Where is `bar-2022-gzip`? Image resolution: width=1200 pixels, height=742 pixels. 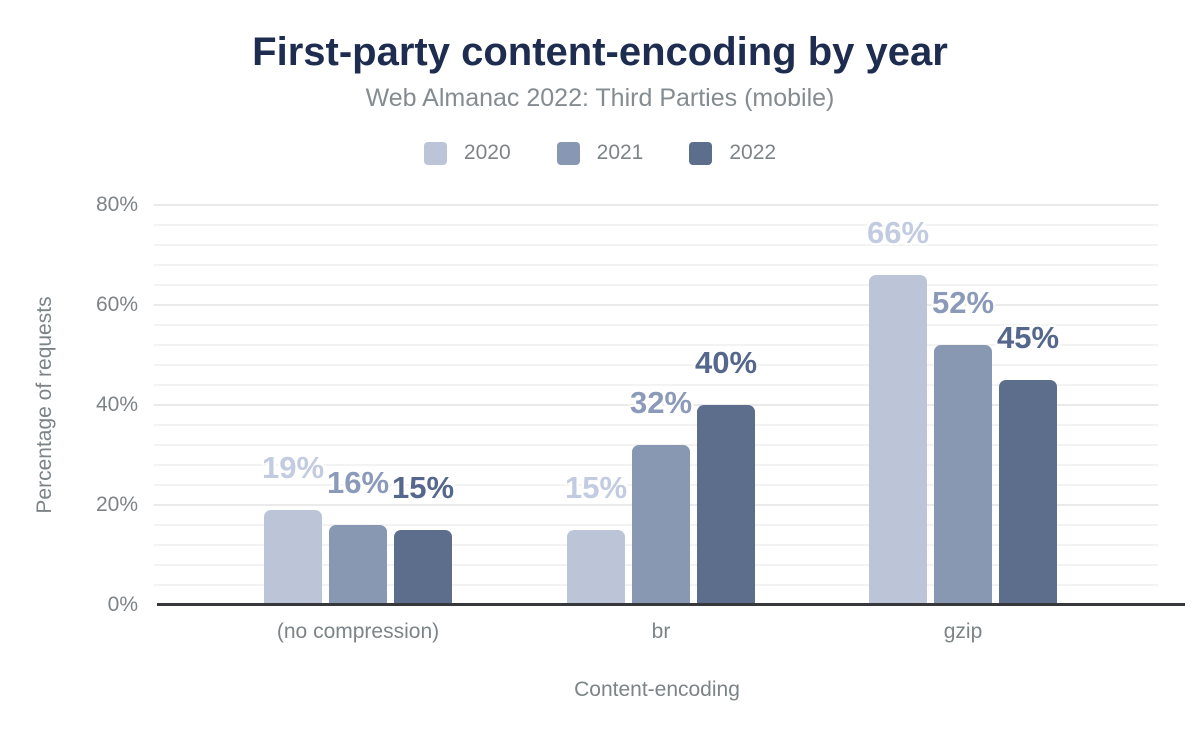
bar-2022-gzip is located at coordinates (1028, 492).